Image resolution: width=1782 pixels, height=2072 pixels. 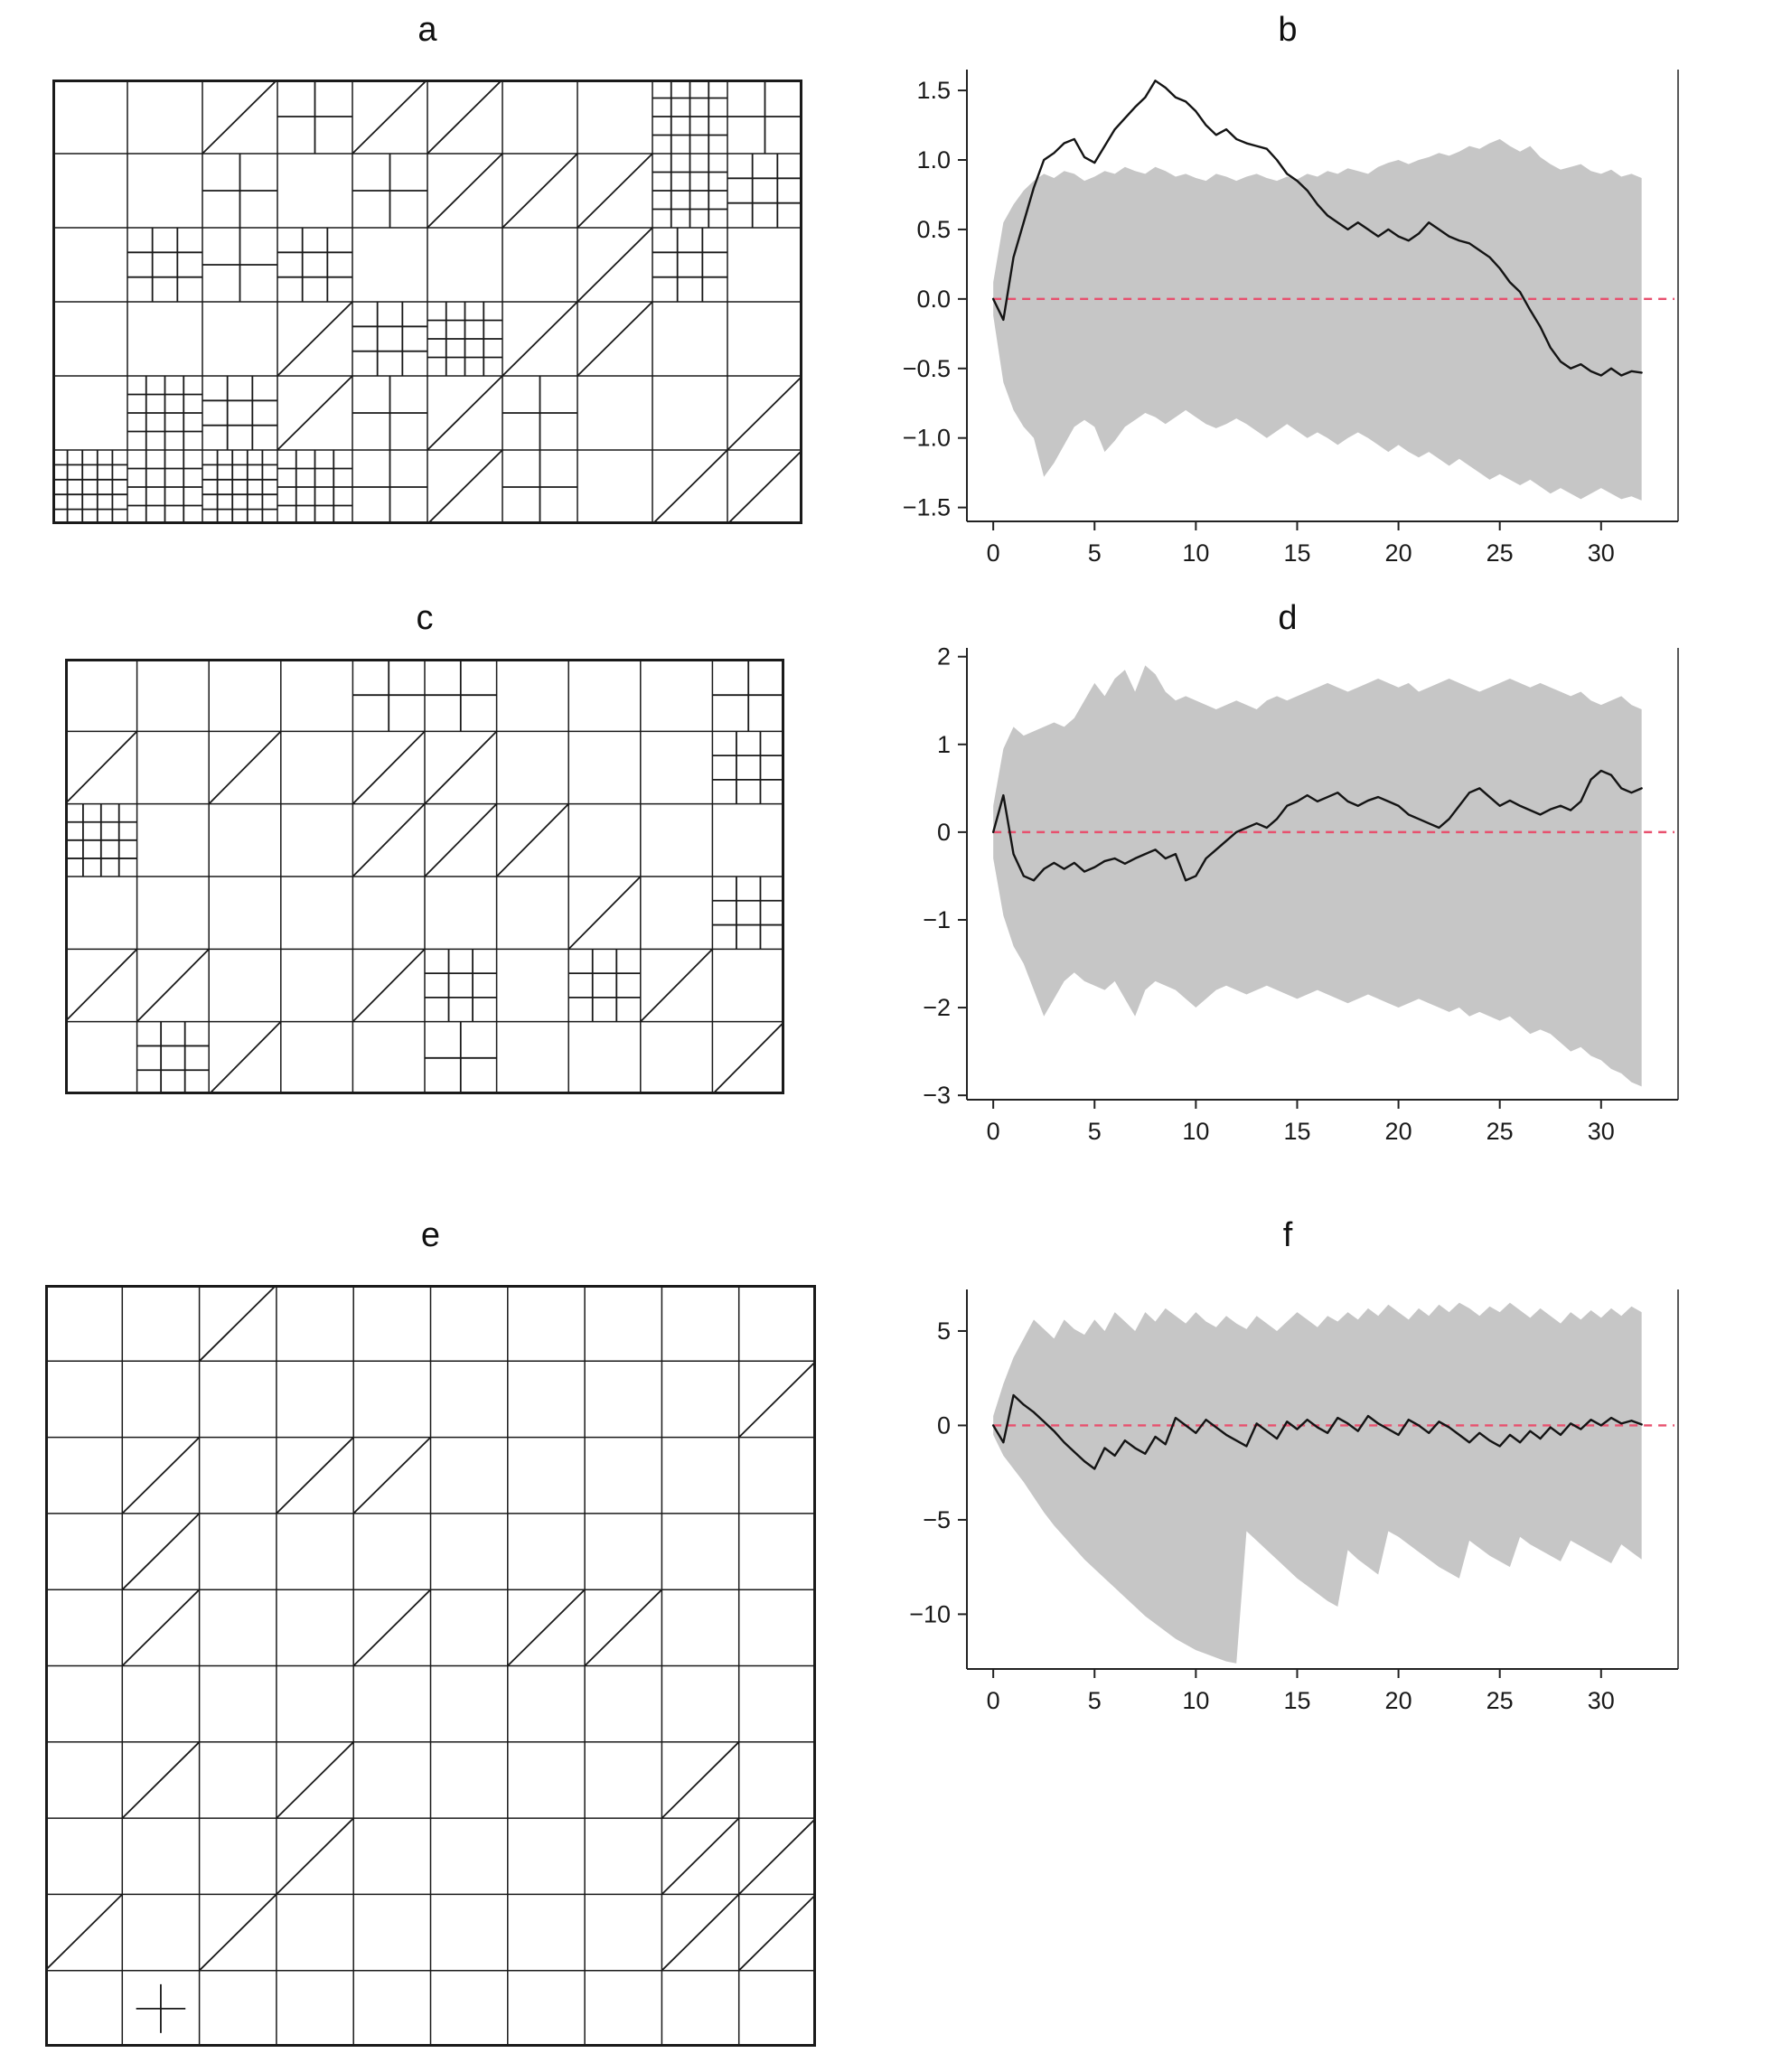 I want to click on panel-a-label: a, so click(x=427, y=30).